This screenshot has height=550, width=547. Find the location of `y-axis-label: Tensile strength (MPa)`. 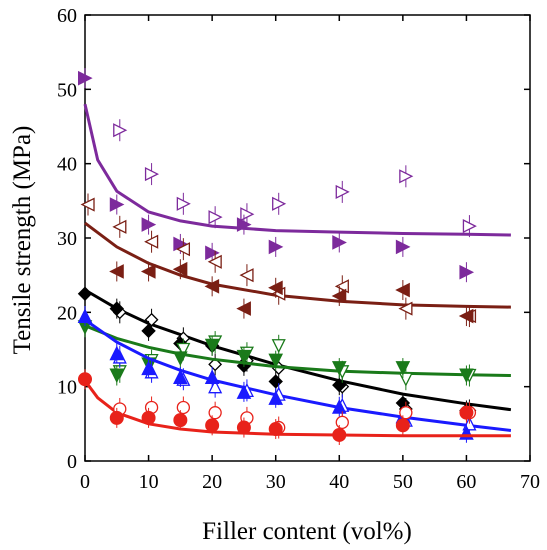

y-axis-label: Tensile strength (MPa) is located at coordinates (22, 240).